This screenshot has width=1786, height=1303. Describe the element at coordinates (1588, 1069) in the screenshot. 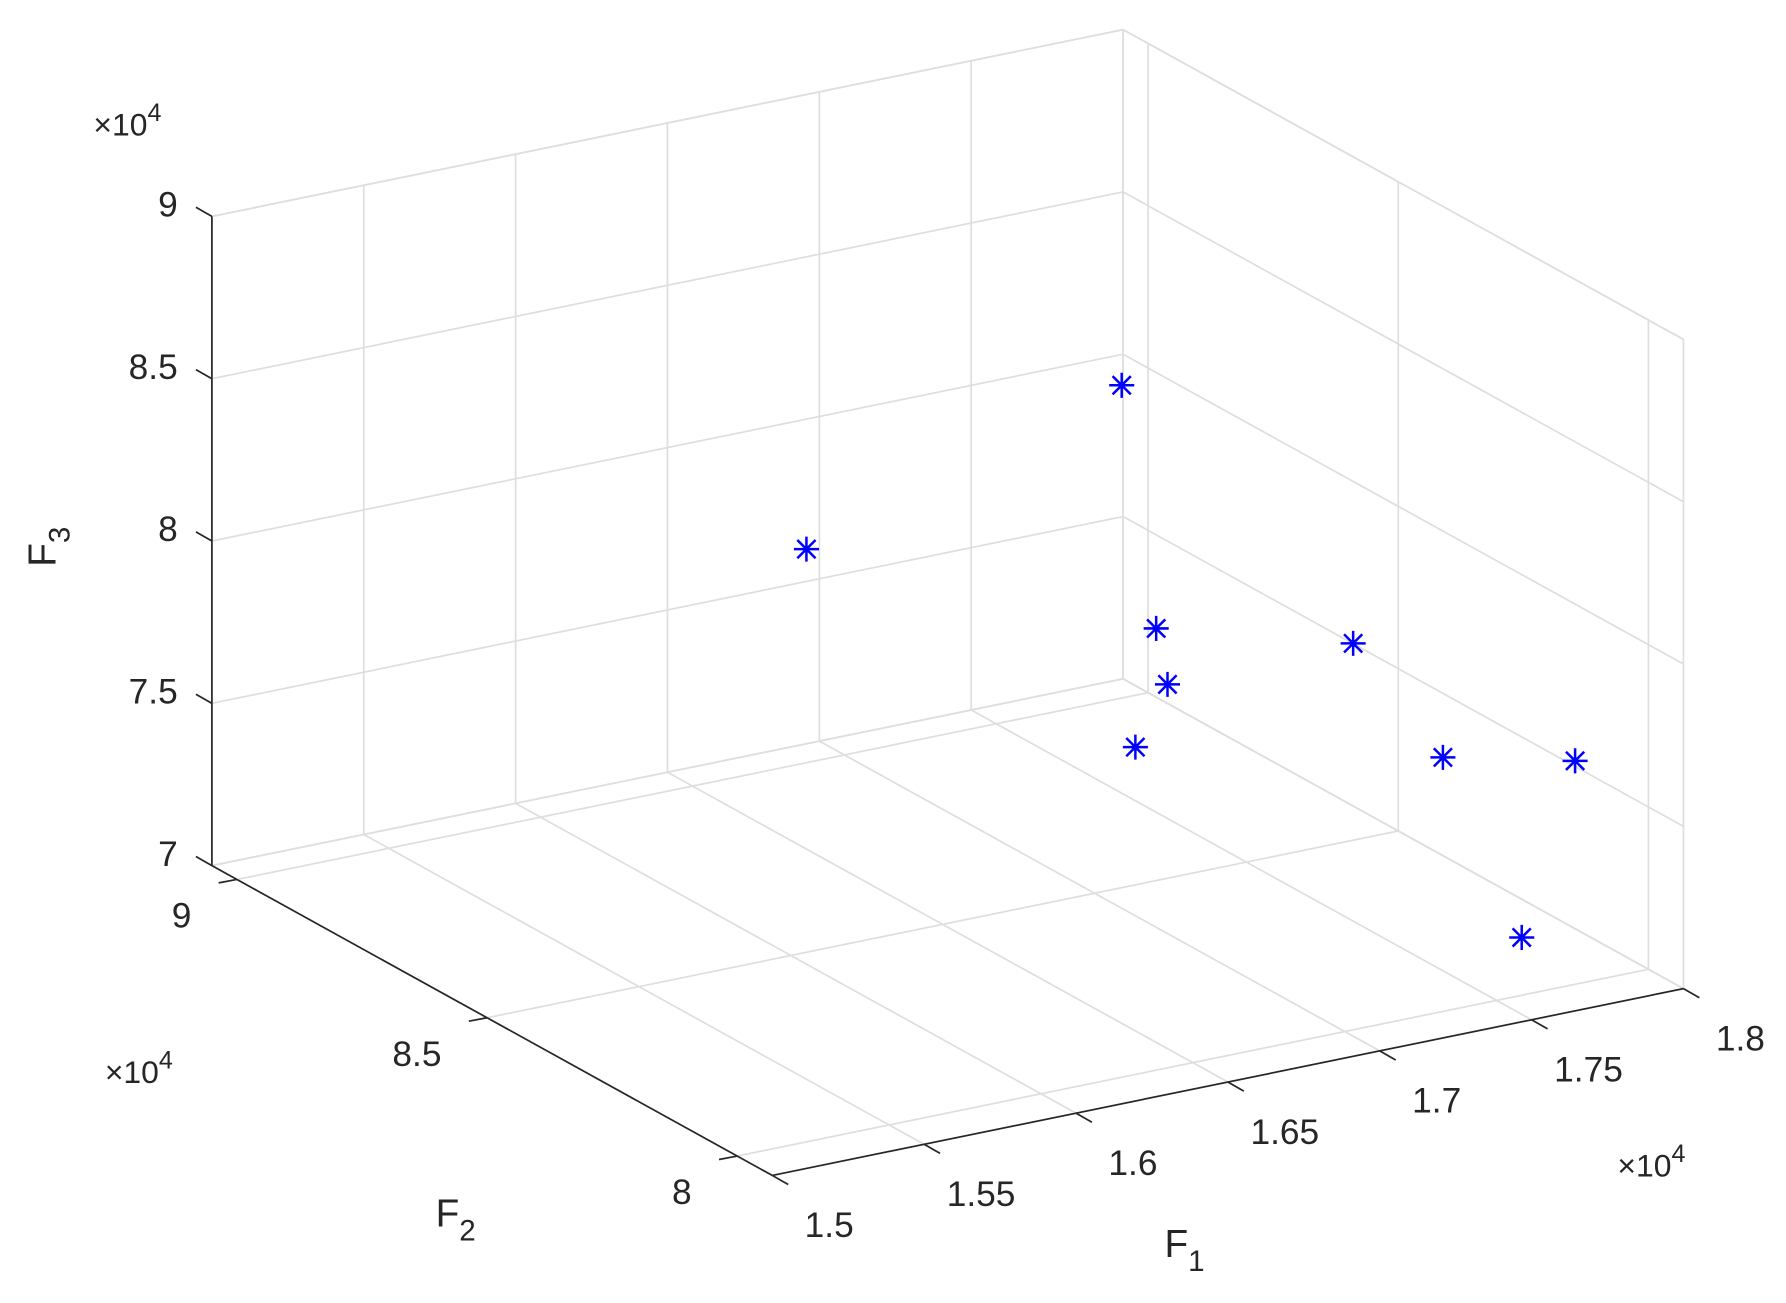

I see `x-tick-label: 1.75` at that location.